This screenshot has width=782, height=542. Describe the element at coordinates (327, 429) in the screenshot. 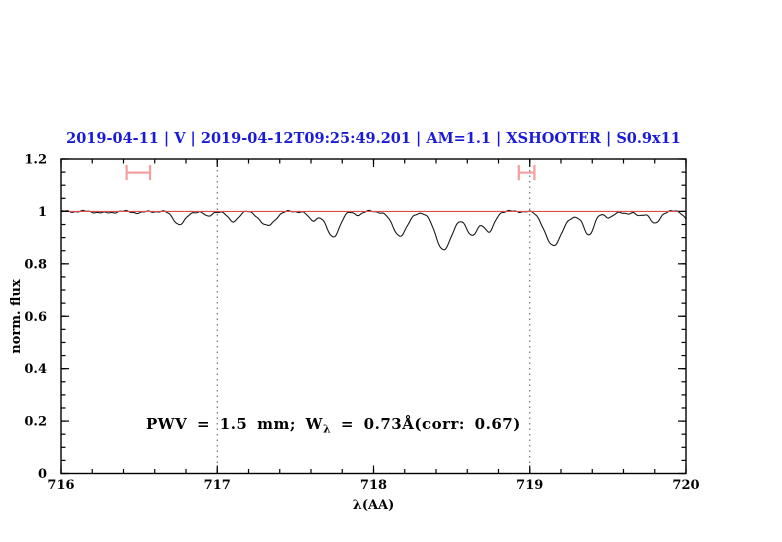

I see `lambda-subscript: λ` at that location.